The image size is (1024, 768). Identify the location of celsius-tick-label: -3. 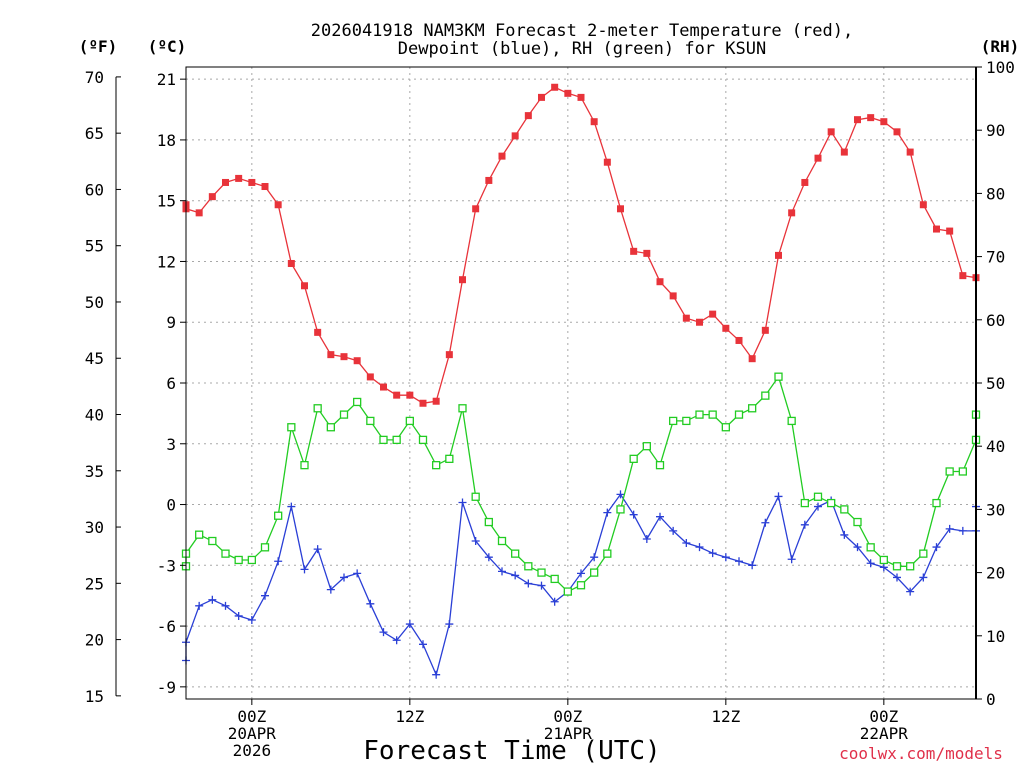
(166, 565).